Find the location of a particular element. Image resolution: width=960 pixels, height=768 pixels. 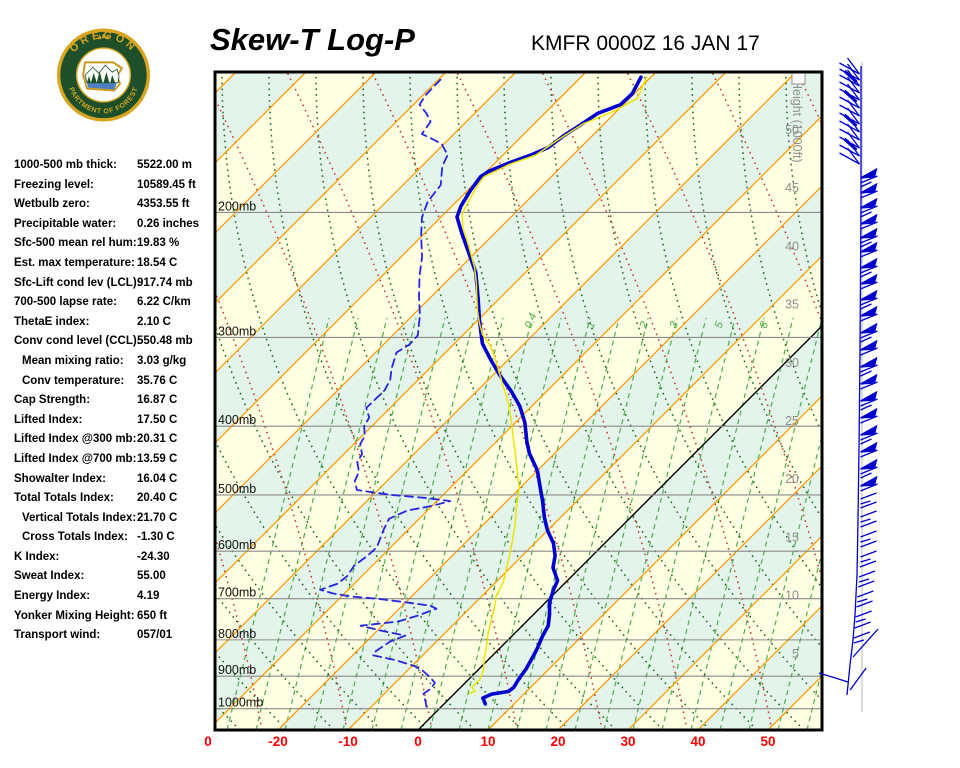

stats-label: 700-500 lapse rate: is located at coordinates (65, 302).